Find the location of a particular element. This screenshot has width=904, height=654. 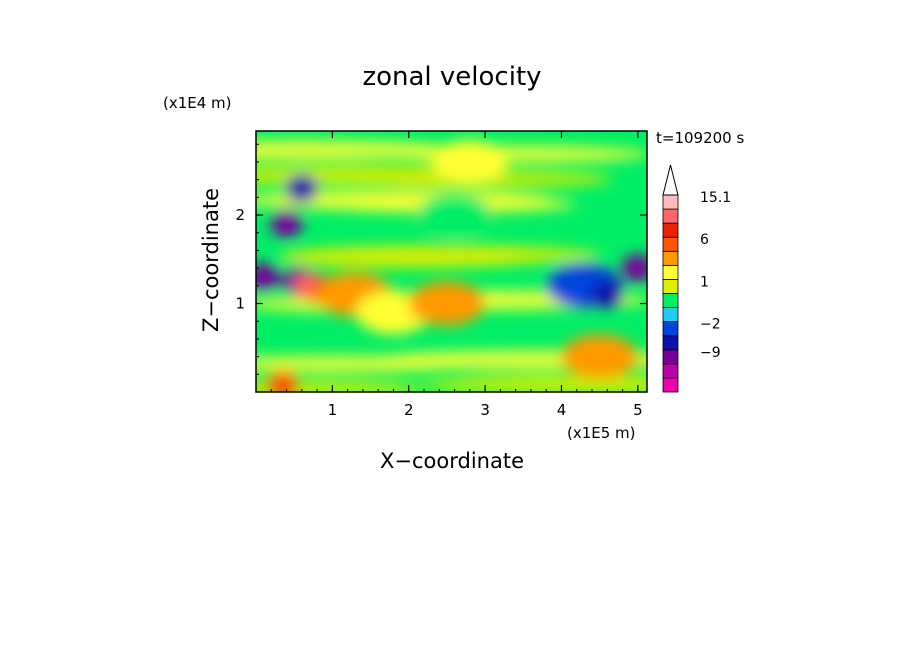

colorbar-tick-label: −9 is located at coordinates (710, 353).